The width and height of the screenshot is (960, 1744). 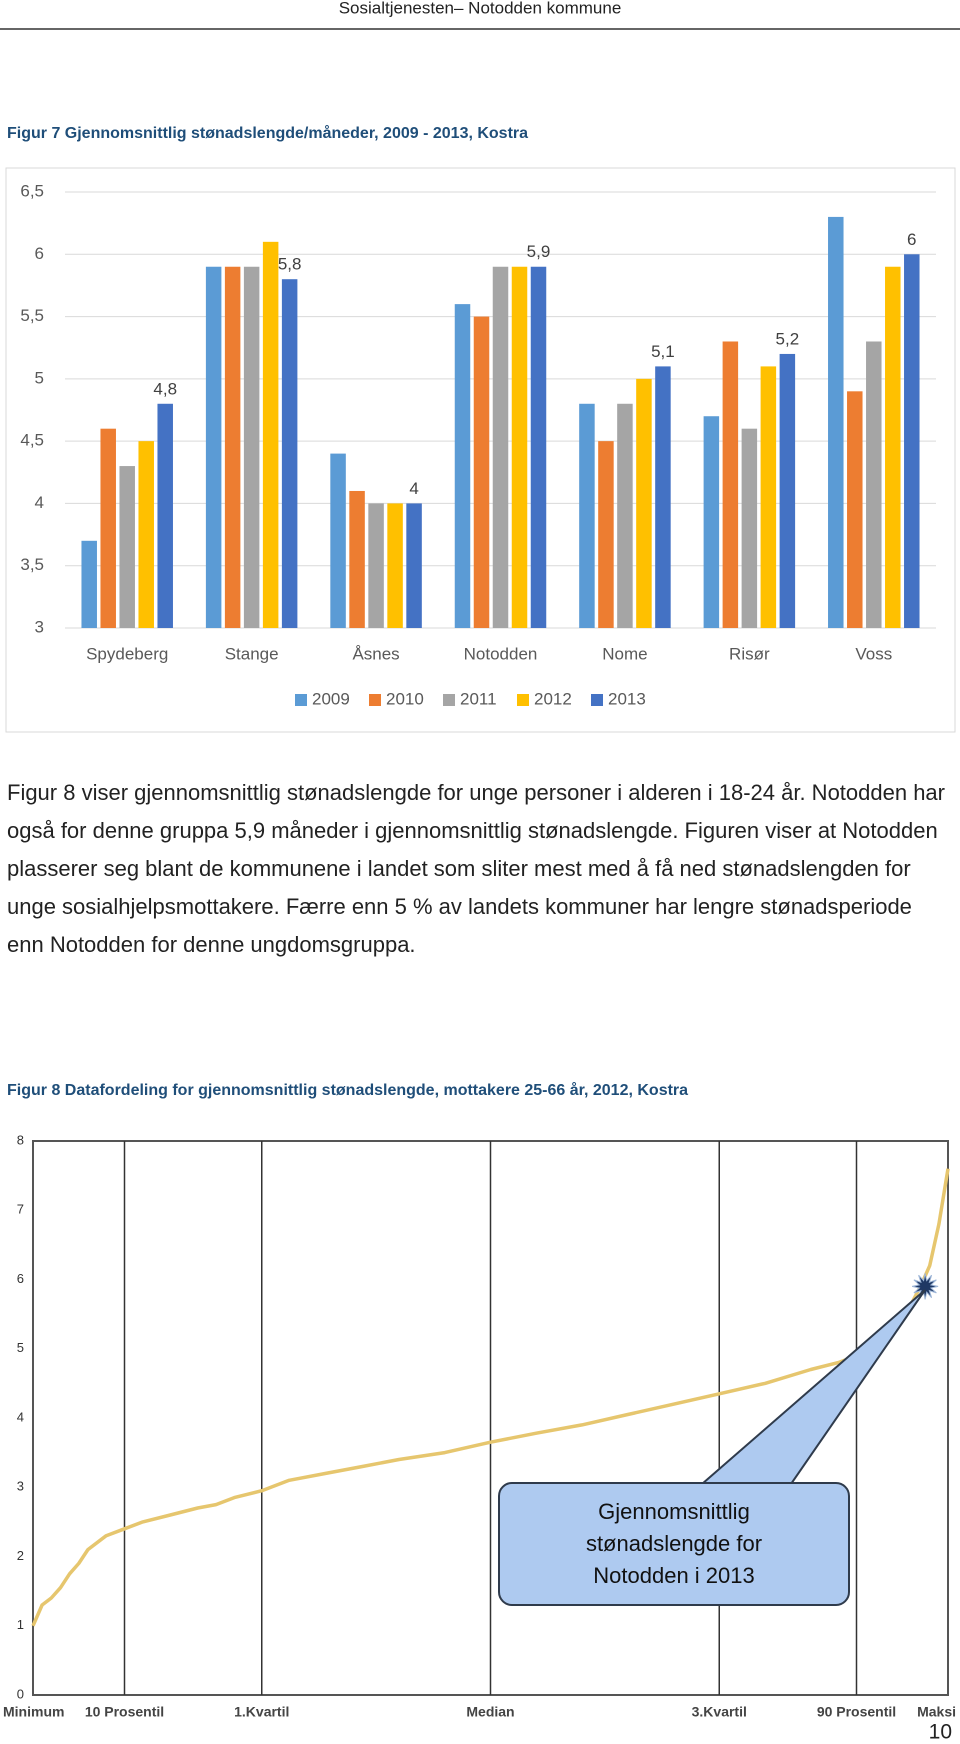 What do you see at coordinates (261, 1712) in the screenshot?
I see `x-tick-label: 1.Kvartil` at bounding box center [261, 1712].